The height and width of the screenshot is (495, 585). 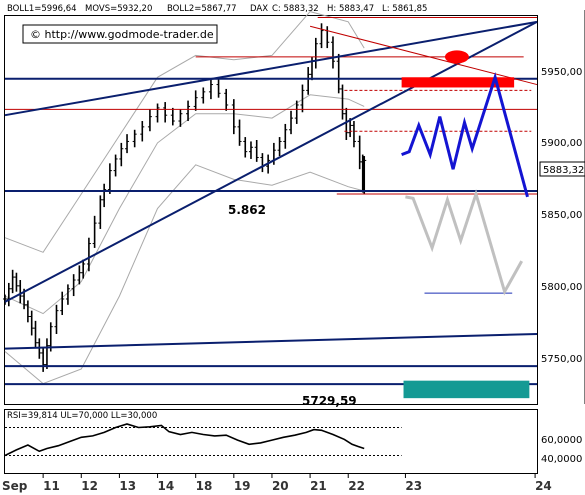 I want to click on rsi-plot-frame, so click(x=271, y=441).